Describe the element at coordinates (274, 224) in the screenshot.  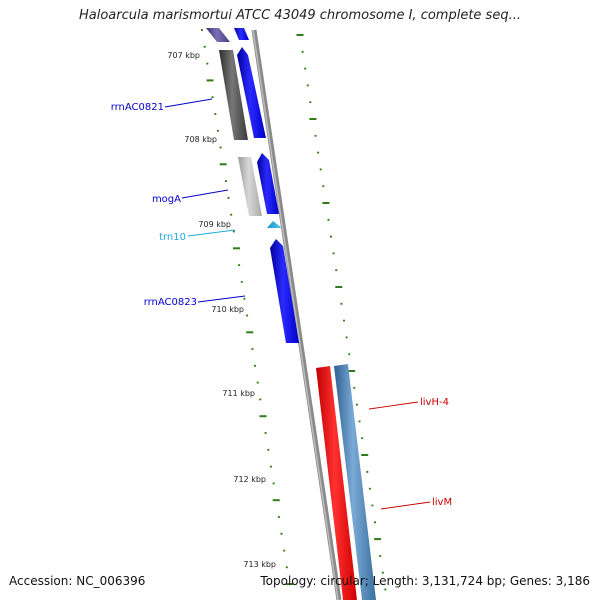
I see `gene-cyan-trn10` at that location.